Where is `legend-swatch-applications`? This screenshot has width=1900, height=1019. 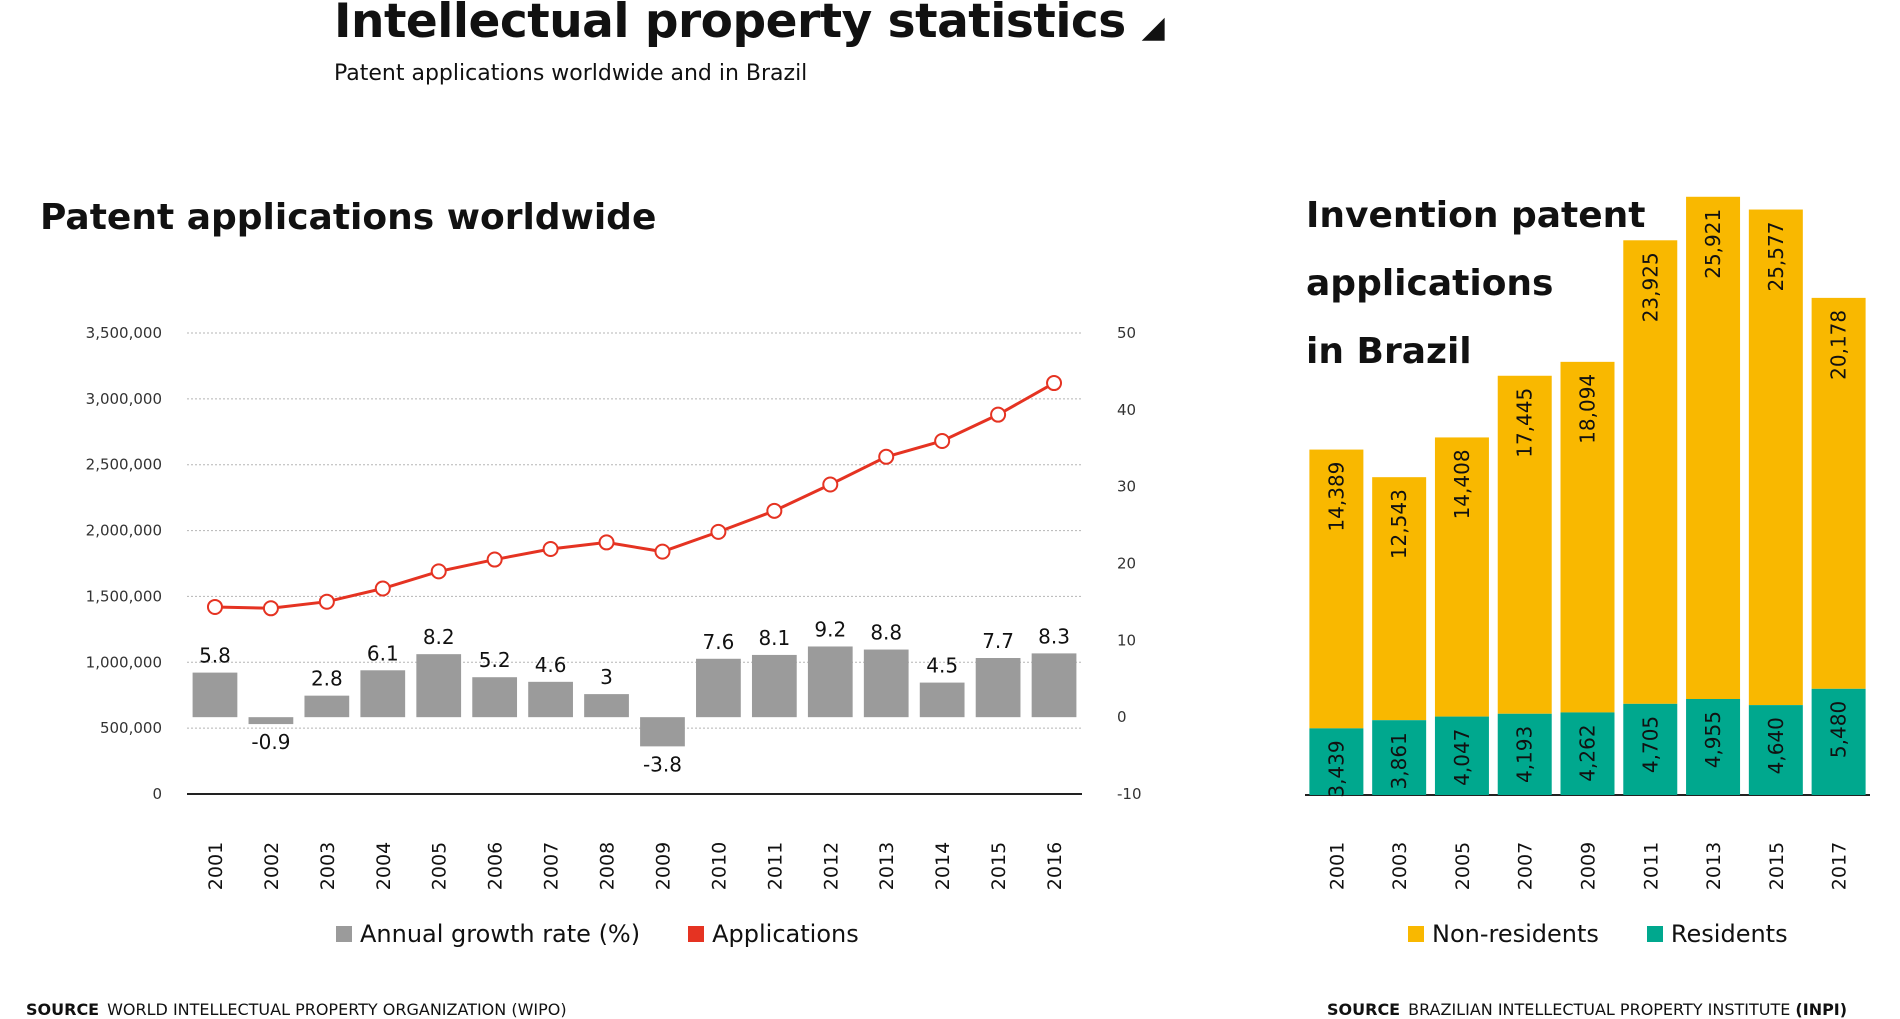 legend-swatch-applications is located at coordinates (696, 934).